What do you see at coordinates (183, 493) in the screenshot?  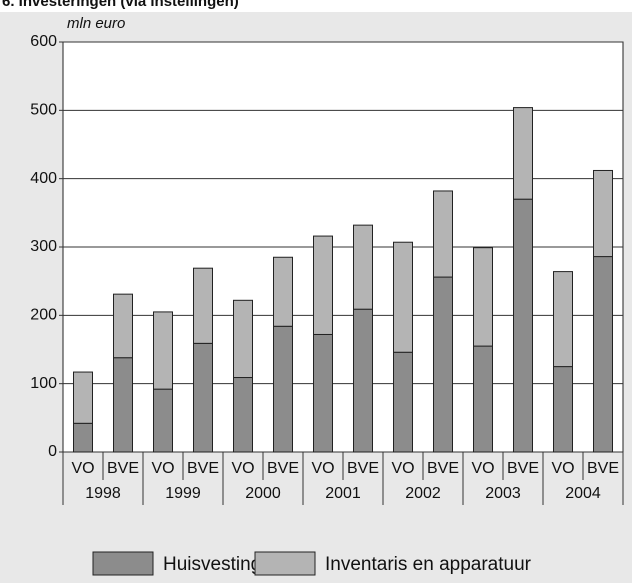 I see `x-group-label: 1999` at bounding box center [183, 493].